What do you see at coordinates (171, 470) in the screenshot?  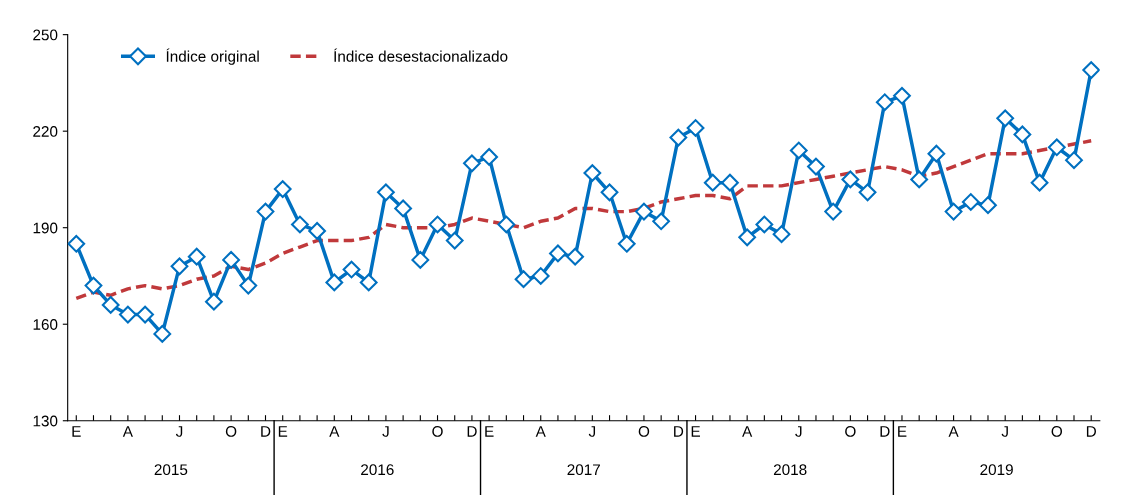 I see `text: 2015` at bounding box center [171, 470].